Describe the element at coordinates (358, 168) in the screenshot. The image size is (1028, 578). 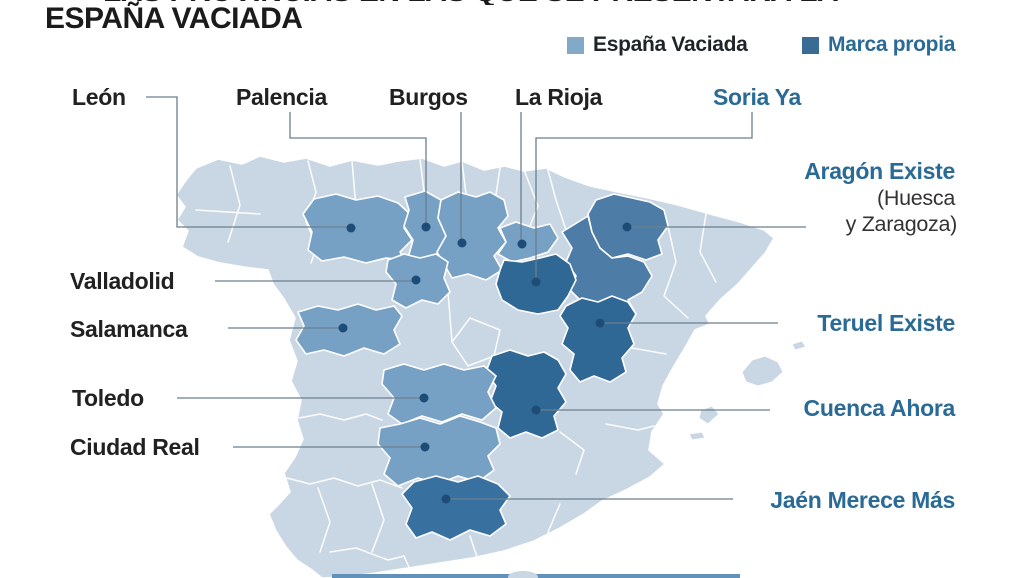
I see `leader-palencia` at that location.